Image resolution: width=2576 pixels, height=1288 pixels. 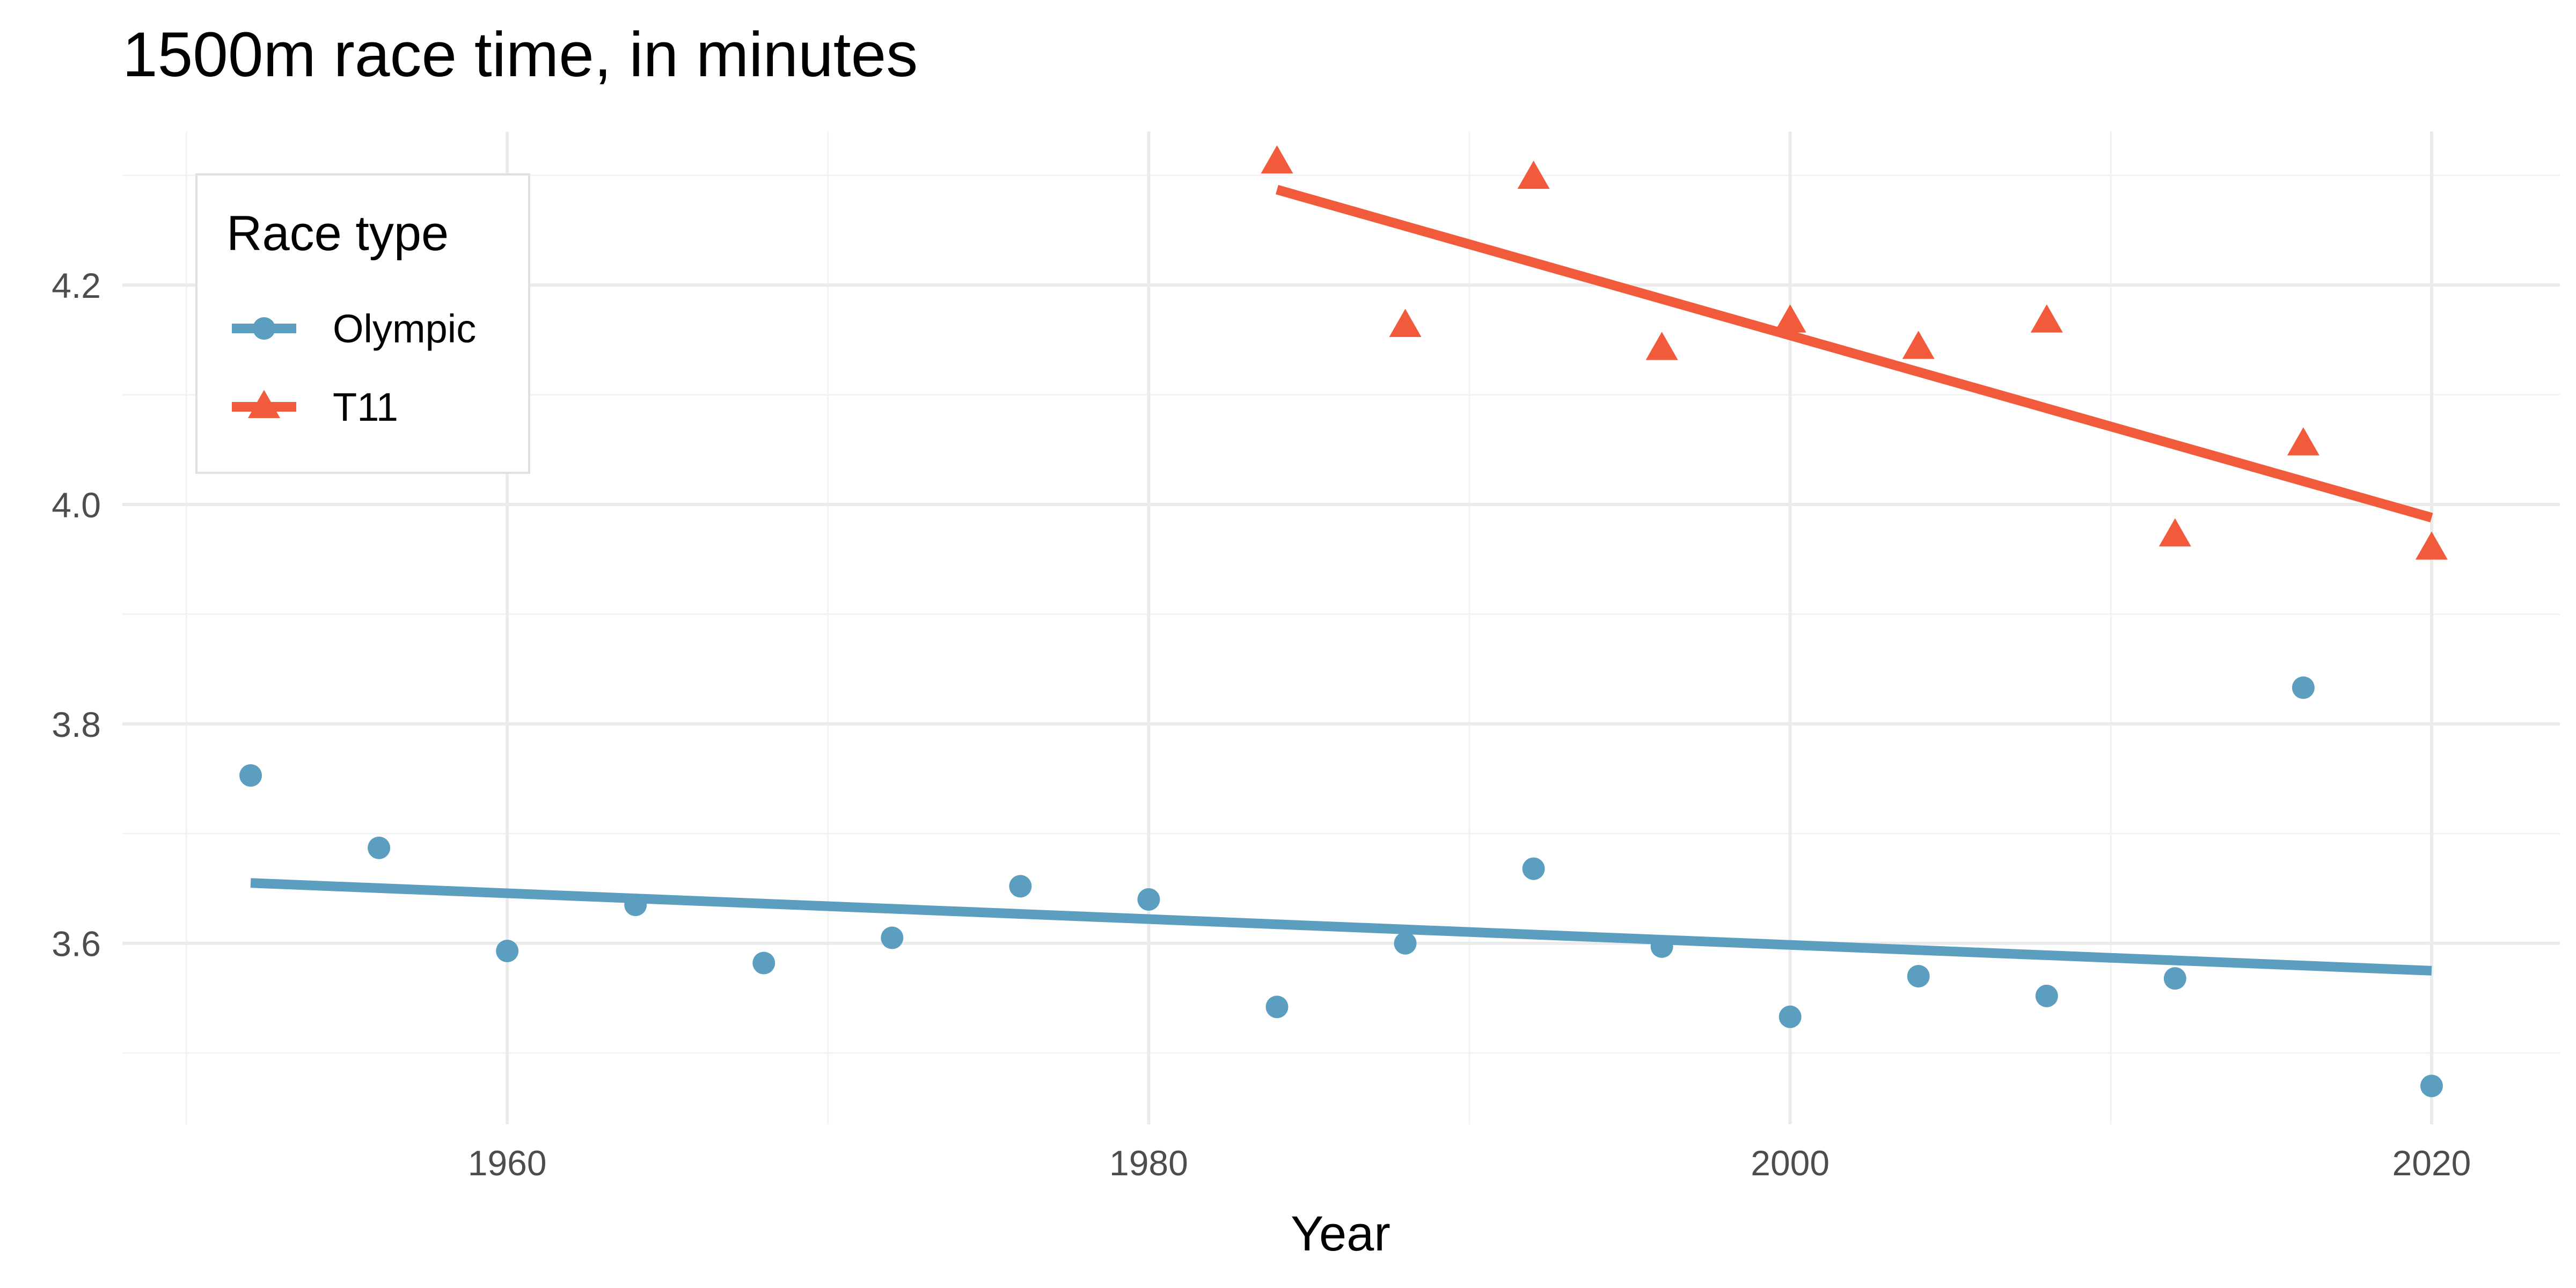 What do you see at coordinates (404, 328) in the screenshot?
I see `legend-olympic-label: Olympic` at bounding box center [404, 328].